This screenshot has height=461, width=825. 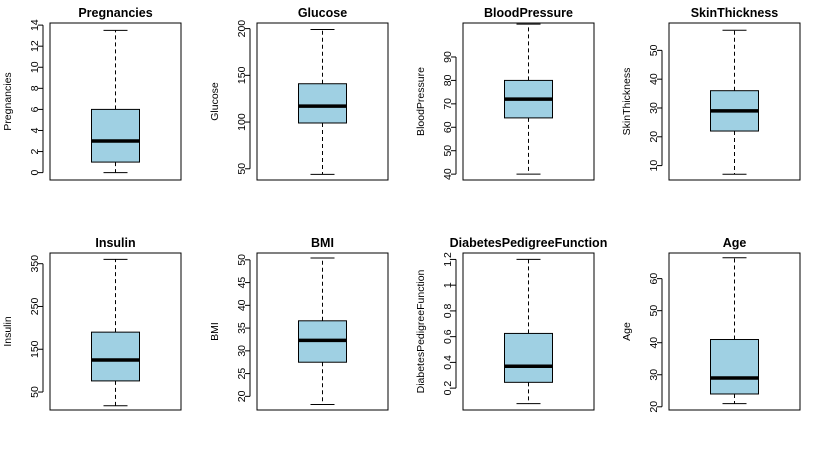 What do you see at coordinates (35, 264) in the screenshot?
I see `y-tick-label: 350` at bounding box center [35, 264].